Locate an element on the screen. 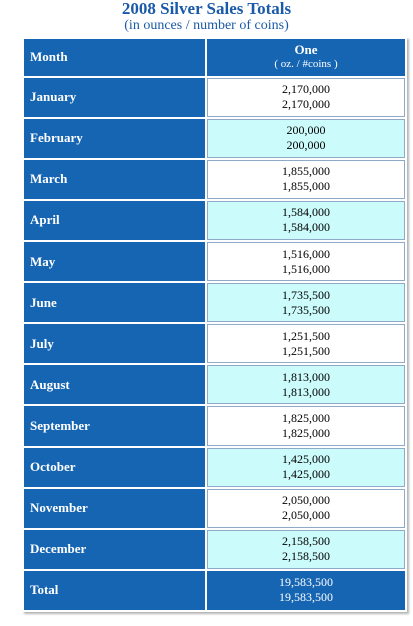 The image size is (413, 626). month-label: April is located at coordinates (114, 220).